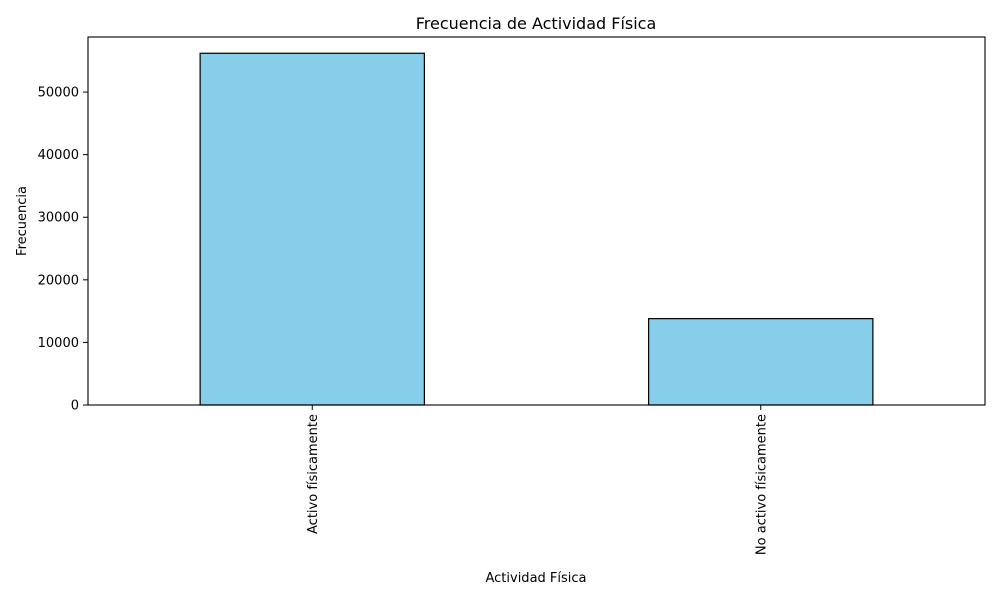  Describe the element at coordinates (58, 218) in the screenshot. I see `y-tick-label: 30000` at that location.